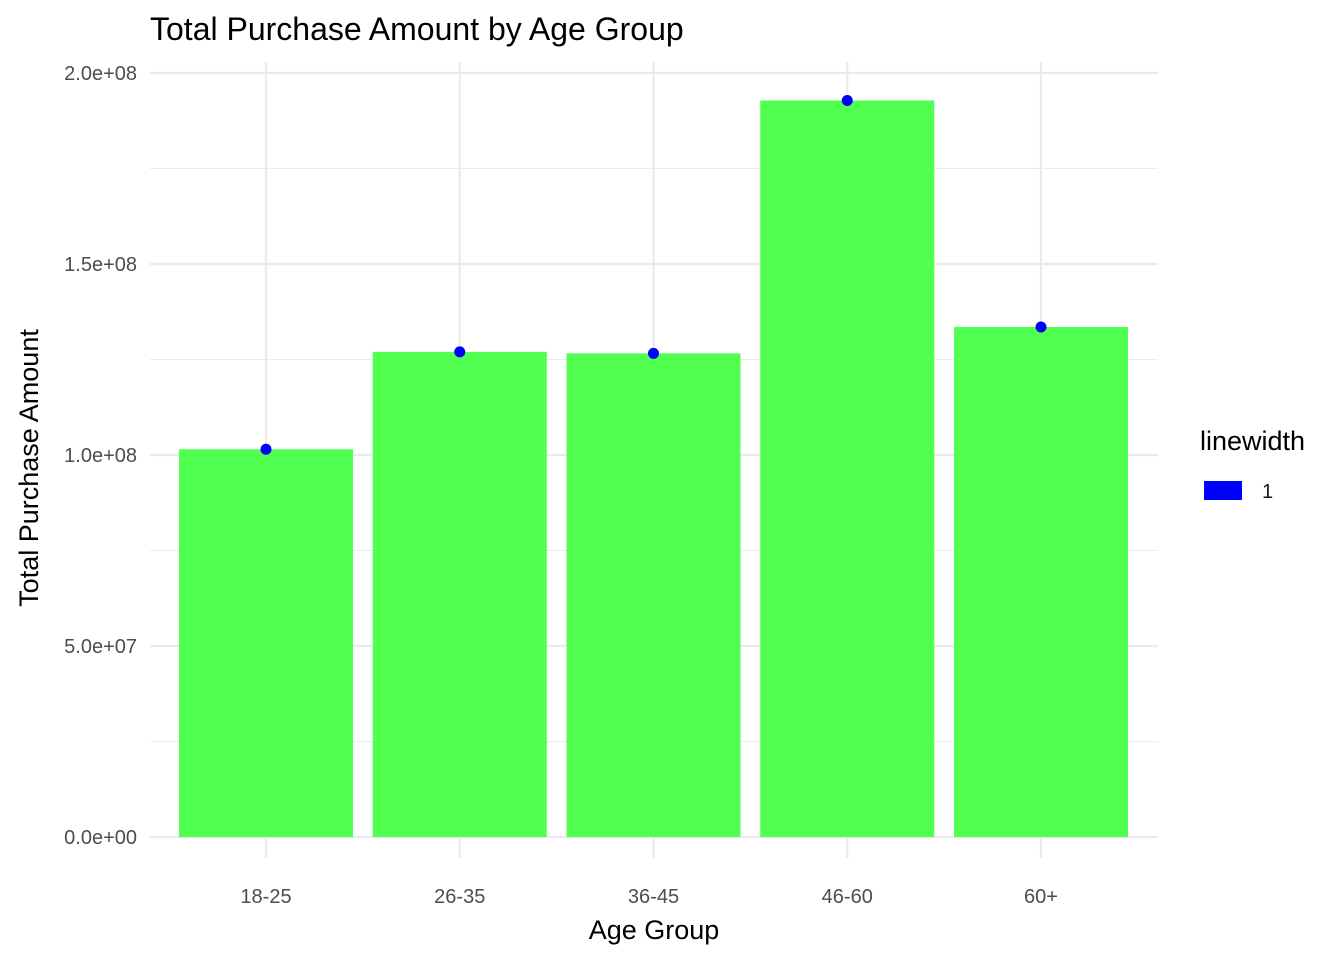  I want to click on legend-item-label: 1, so click(1267, 492).